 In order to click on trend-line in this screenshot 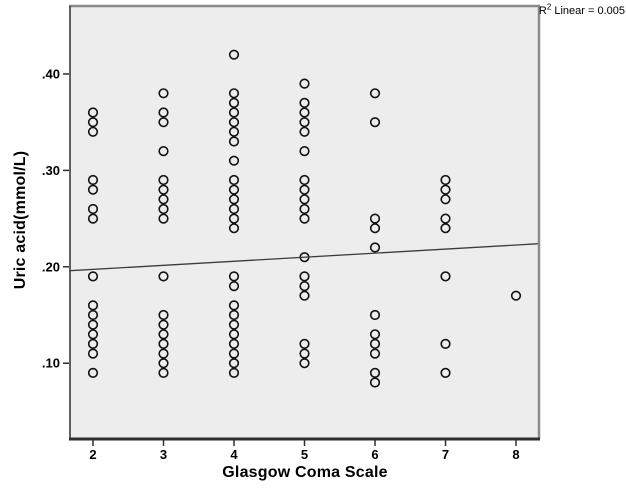, I will do `click(304, 257)`.